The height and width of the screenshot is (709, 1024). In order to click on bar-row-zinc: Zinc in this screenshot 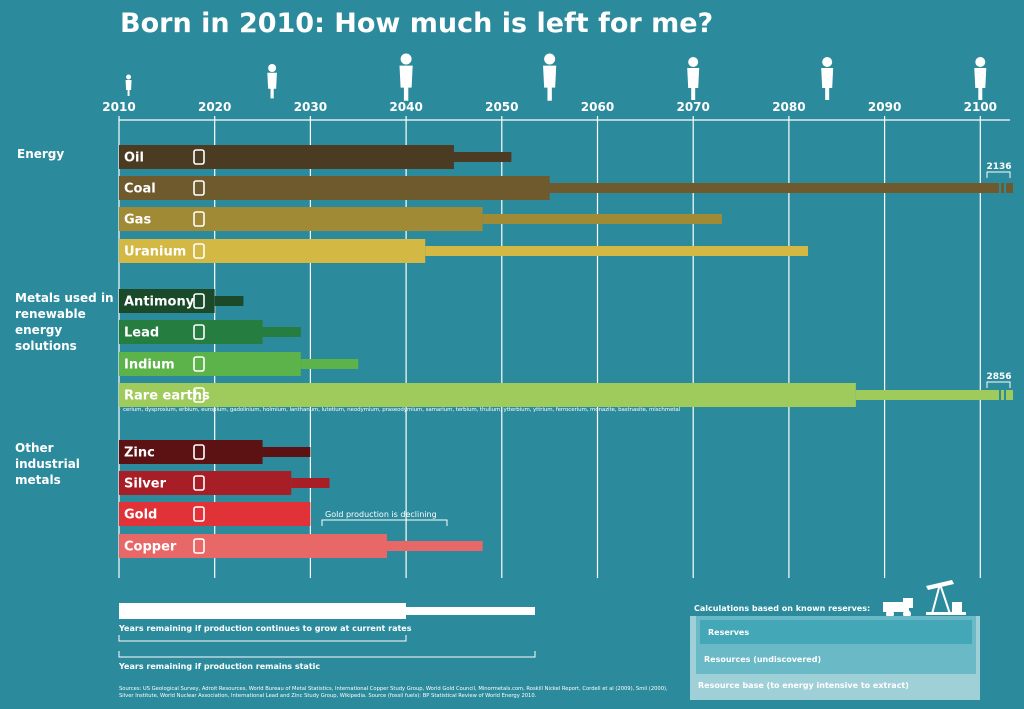, I will do `click(215, 452)`.